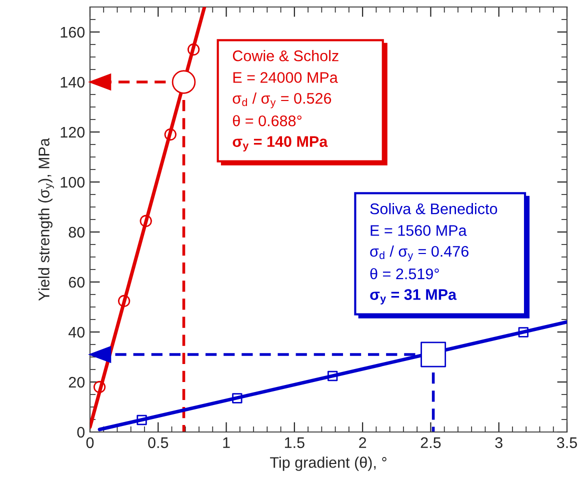 This screenshot has width=581, height=496. Describe the element at coordinates (498, 442) in the screenshot. I see `x-tick-label: 3` at that location.